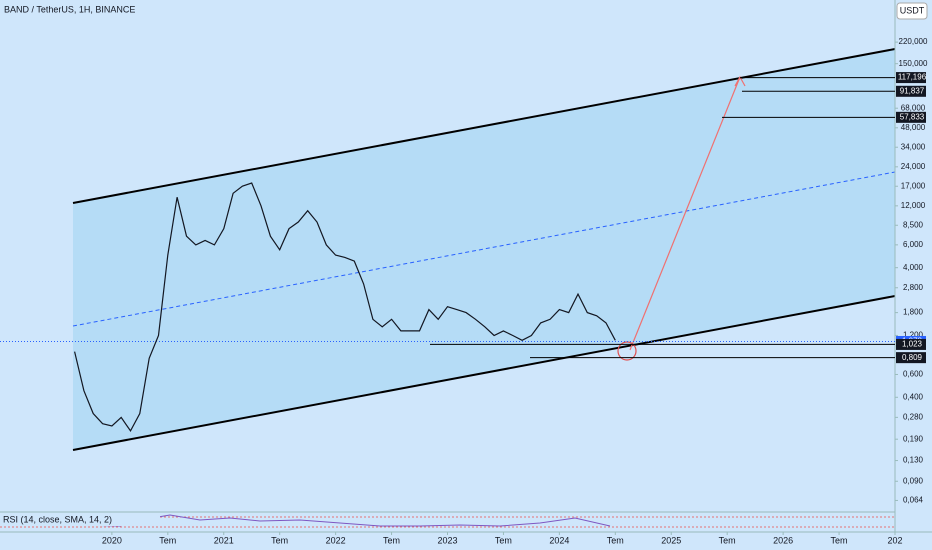 The height and width of the screenshot is (550, 932). Describe the element at coordinates (913, 244) in the screenshot. I see `y-tick-label: 6,000` at that location.